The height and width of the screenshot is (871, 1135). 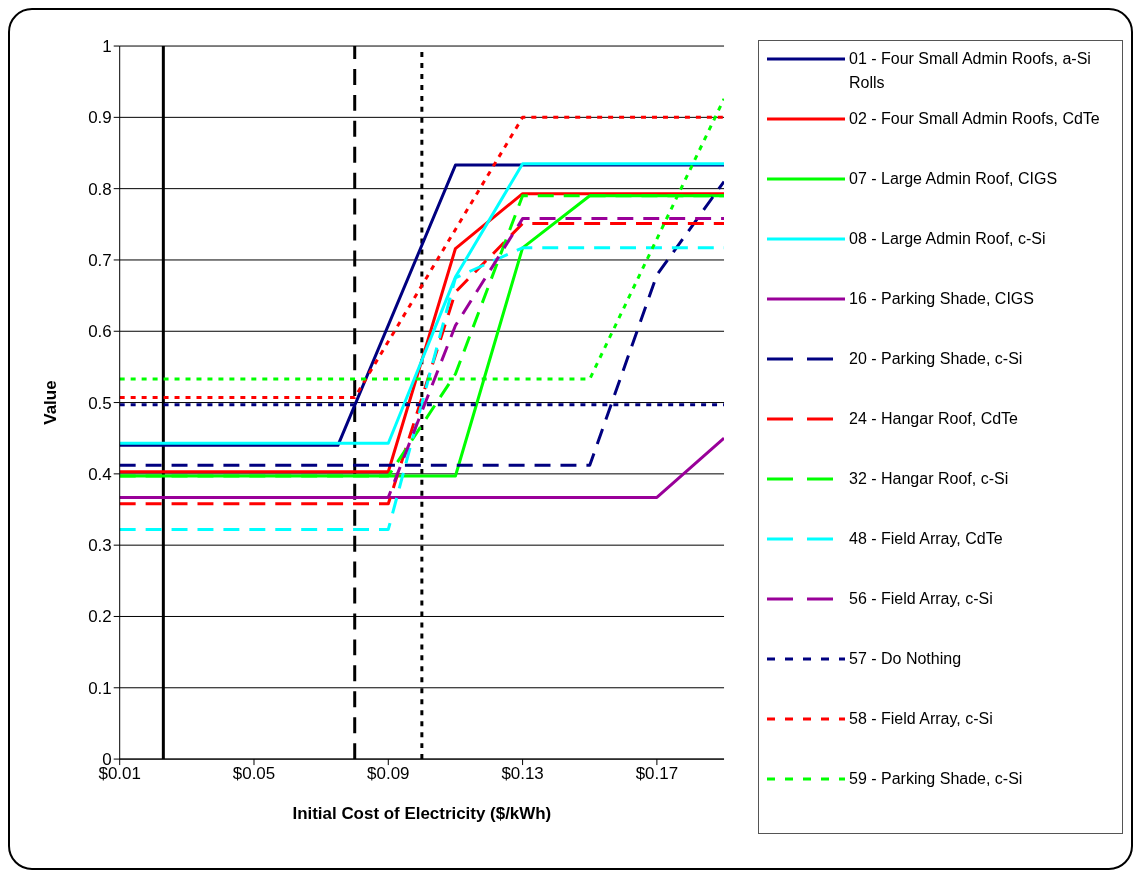 I want to click on x-tick-label: $0.17, so click(x=657, y=774).